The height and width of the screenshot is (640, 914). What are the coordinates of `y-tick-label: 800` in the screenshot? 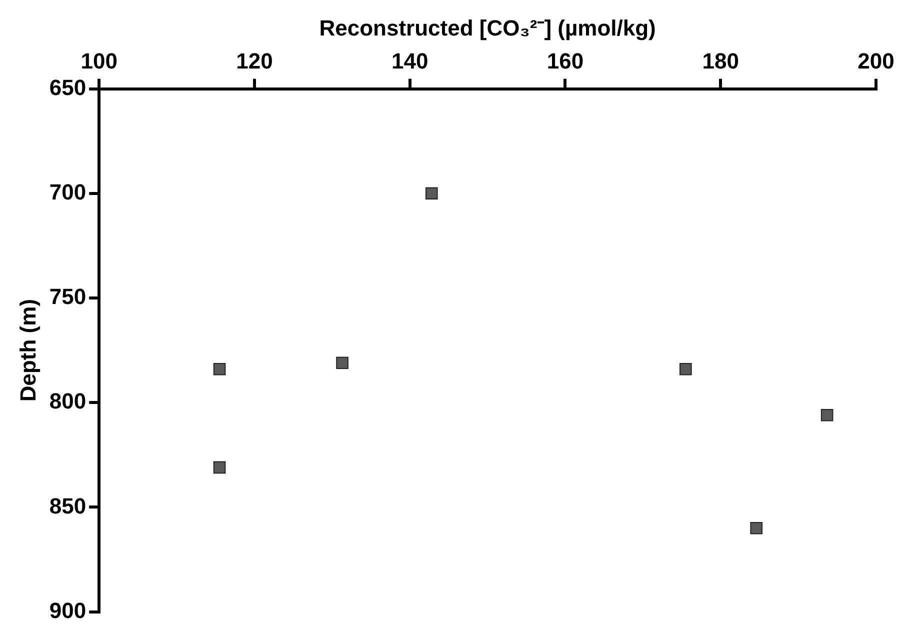 It's located at (67, 401).